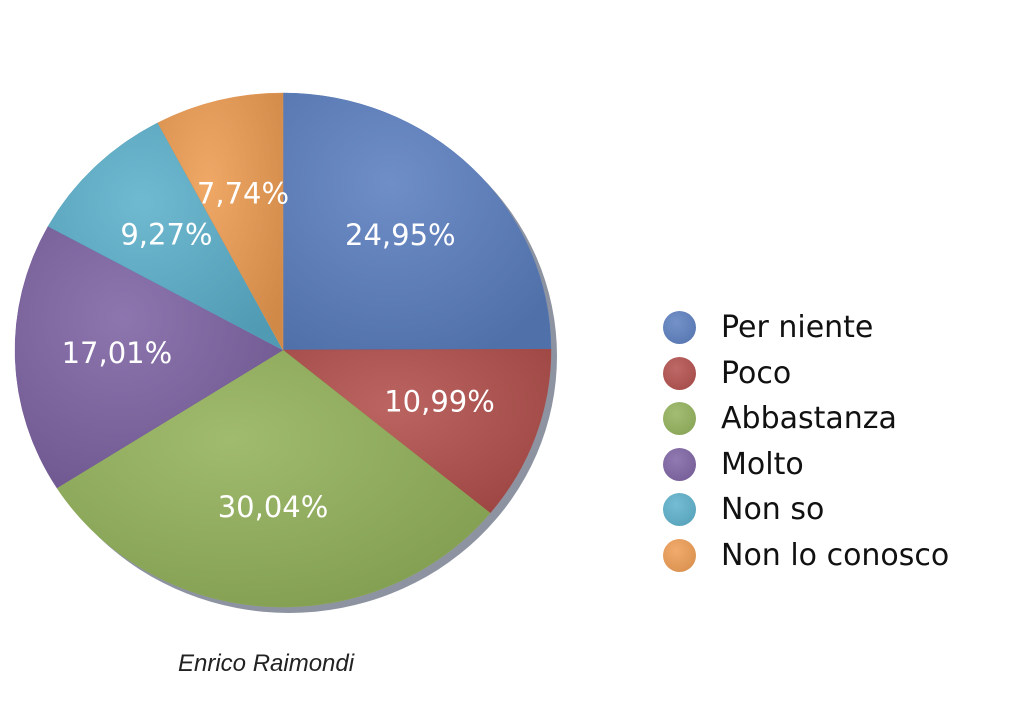 This screenshot has height=712, width=1024. What do you see at coordinates (220, 221) in the screenshot?
I see `pie-slice-non-lo-conosco` at bounding box center [220, 221].